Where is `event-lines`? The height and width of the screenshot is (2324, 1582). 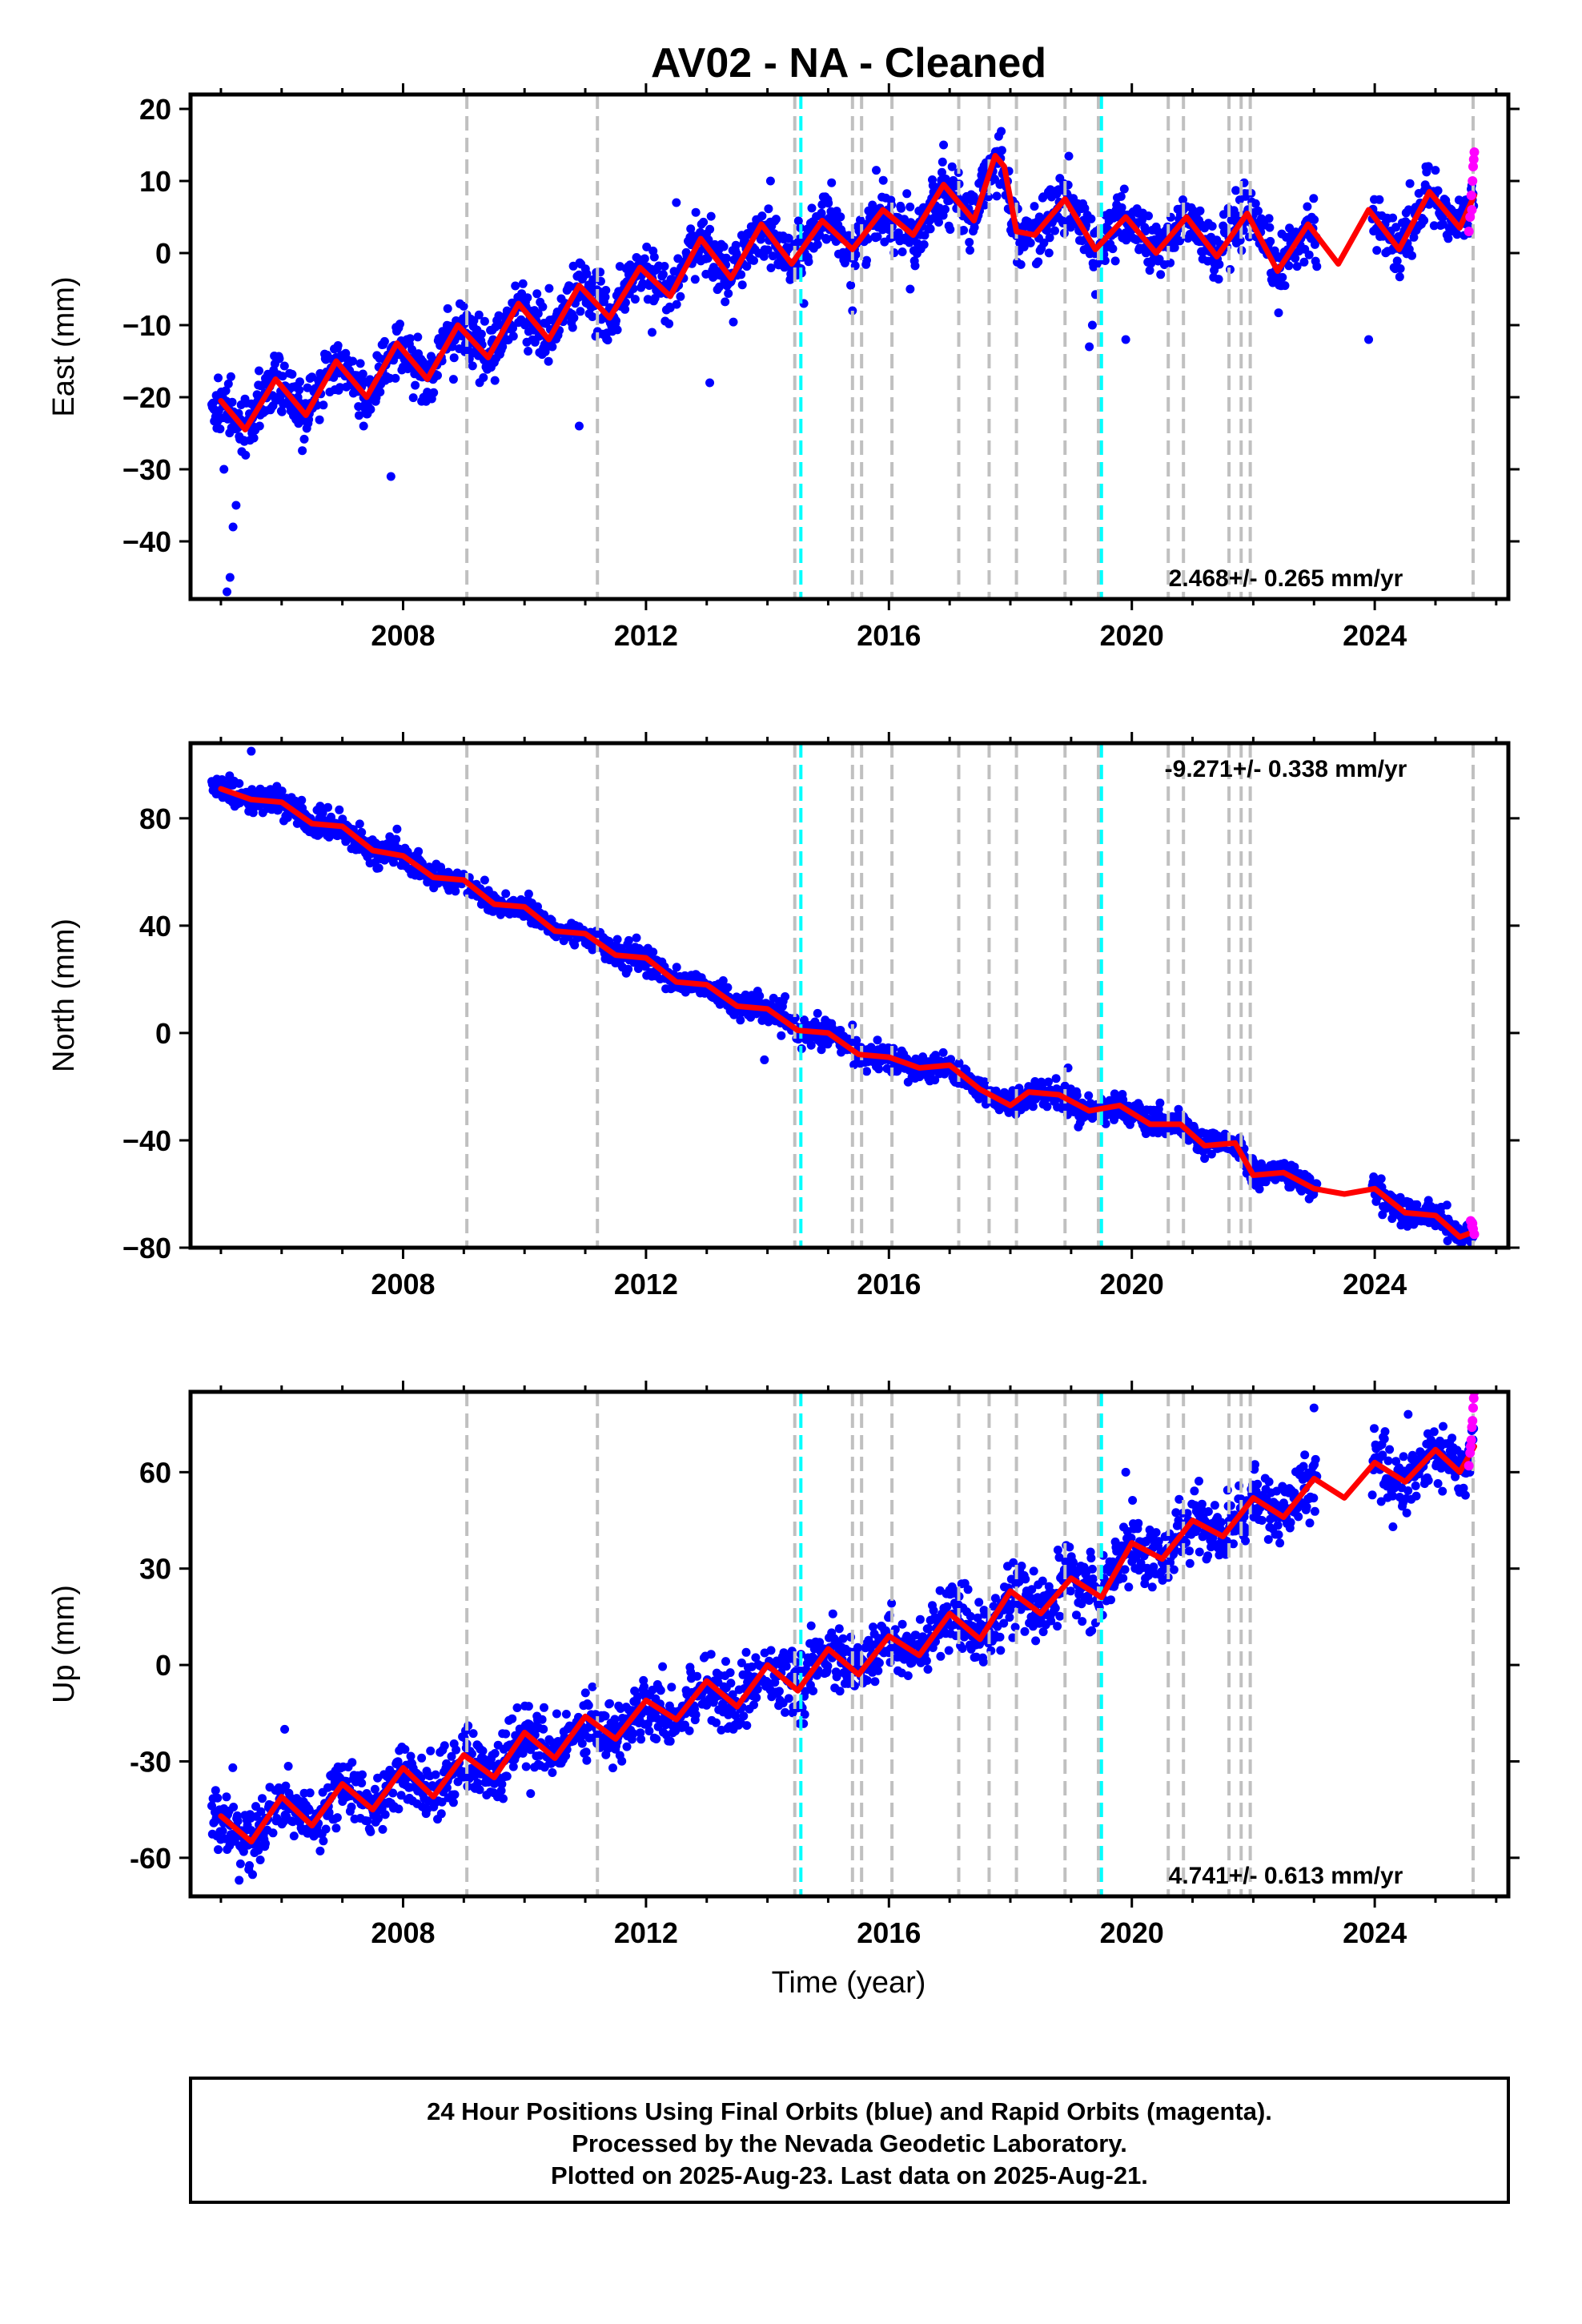 event-lines is located at coordinates (971, 995).